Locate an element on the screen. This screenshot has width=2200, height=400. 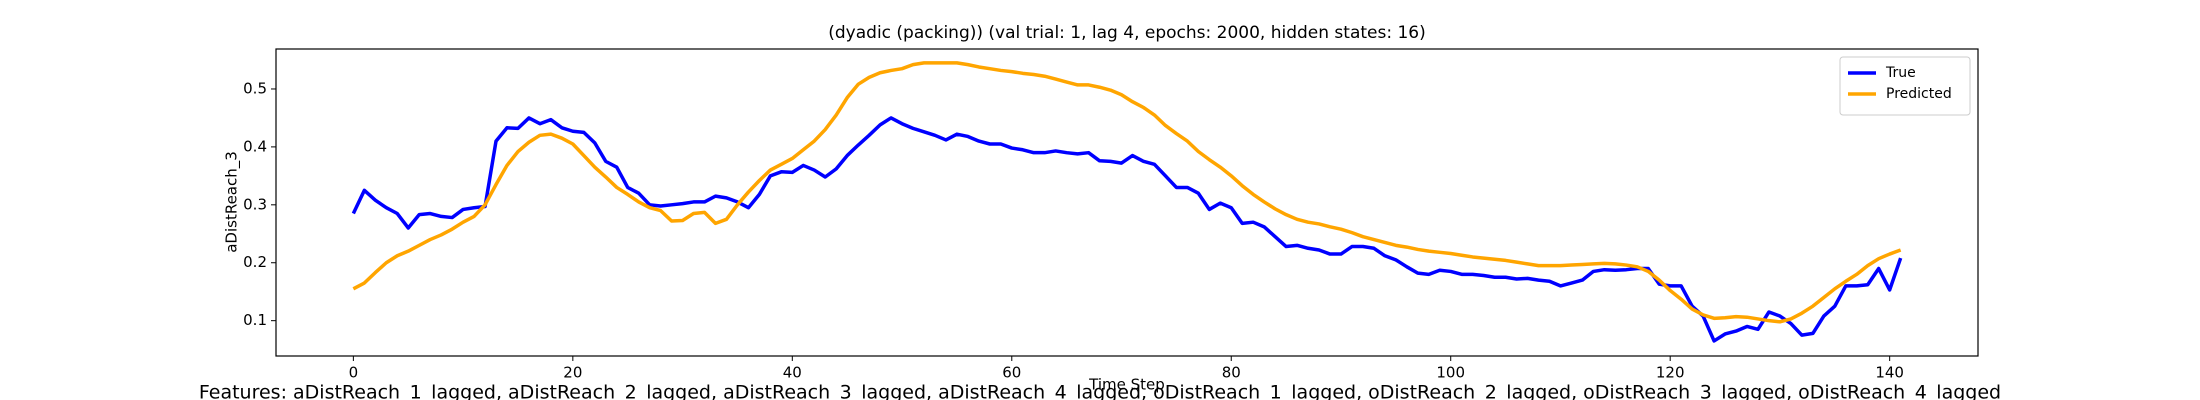
y-tick-label: 0.4 is located at coordinates (255, 146).